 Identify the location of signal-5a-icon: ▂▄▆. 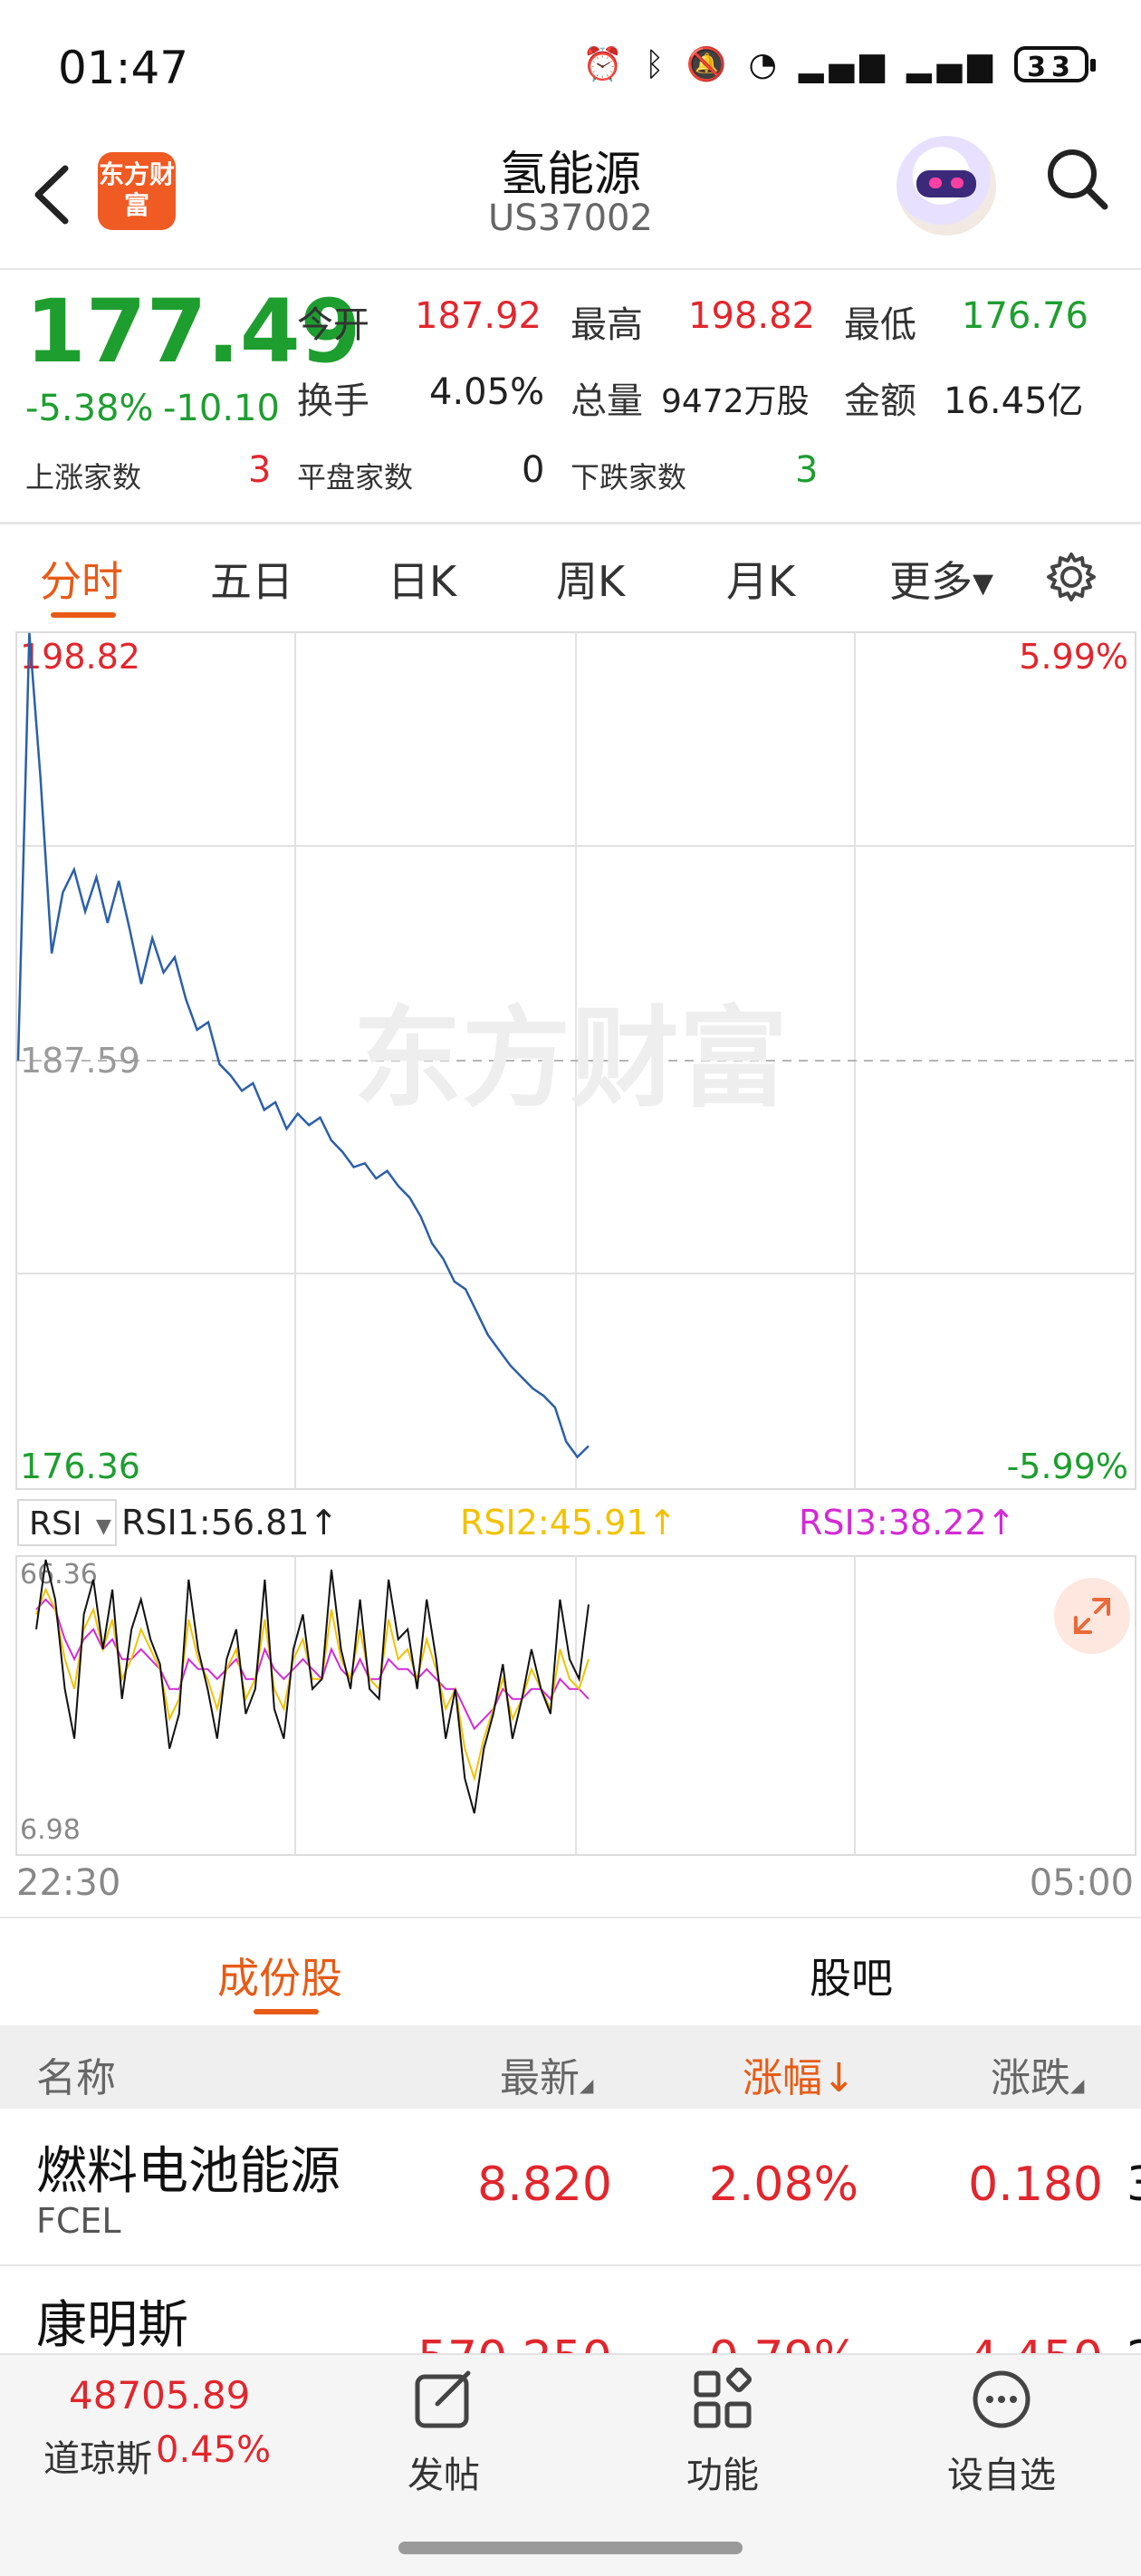
(952, 64).